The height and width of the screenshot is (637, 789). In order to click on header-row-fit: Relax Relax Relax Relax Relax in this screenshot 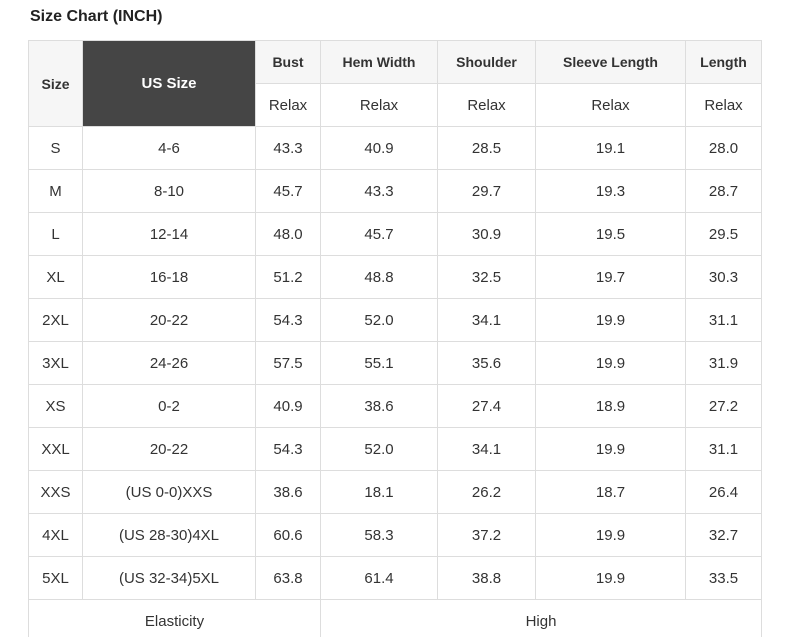, I will do `click(395, 105)`.